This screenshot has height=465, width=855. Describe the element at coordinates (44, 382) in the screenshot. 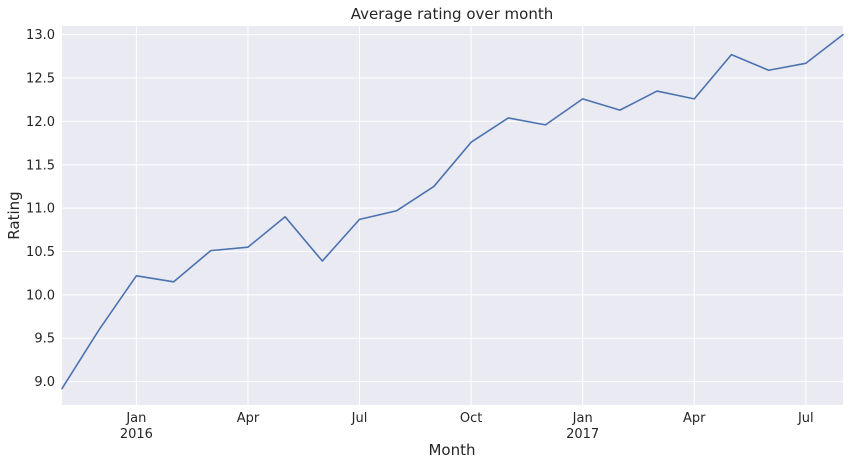

I see `y-tick-label: 9.0` at that location.